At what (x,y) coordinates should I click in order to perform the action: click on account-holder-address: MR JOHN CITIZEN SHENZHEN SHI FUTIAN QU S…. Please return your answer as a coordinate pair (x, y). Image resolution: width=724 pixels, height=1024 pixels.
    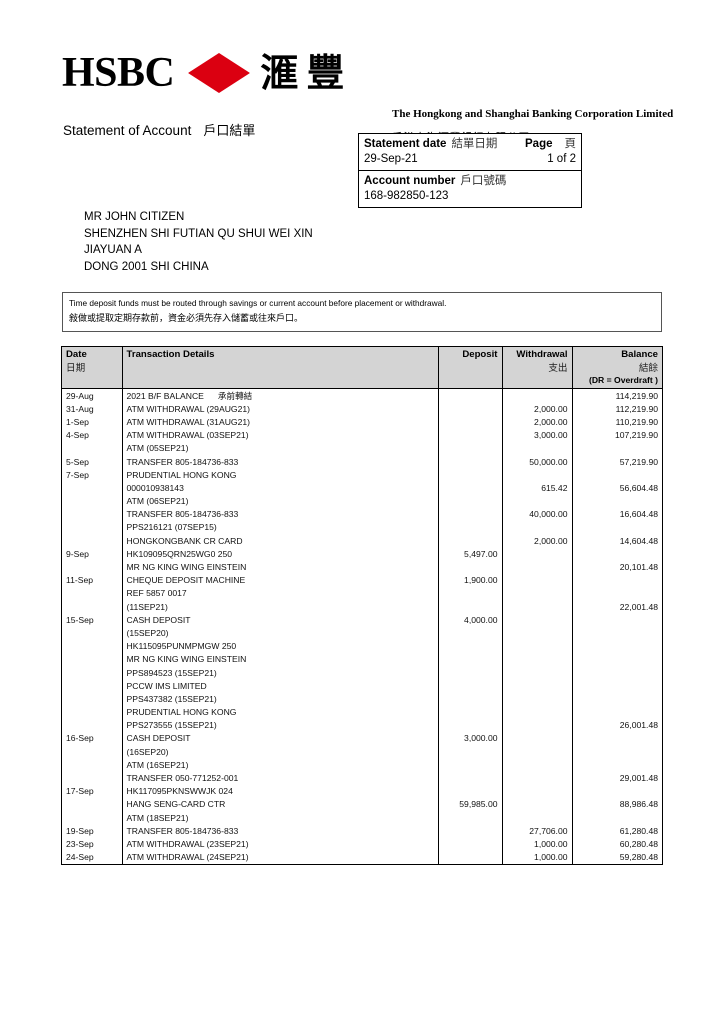
    Looking at the image, I should click on (198, 242).